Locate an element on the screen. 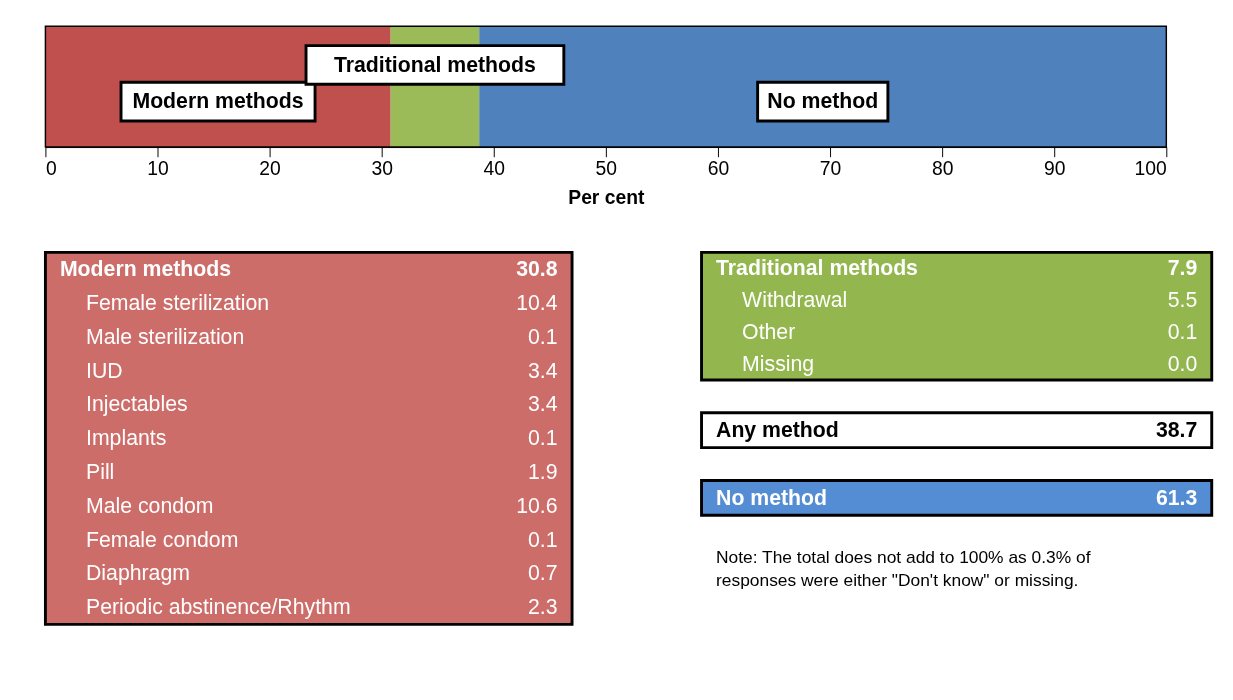  category-label: Missing is located at coordinates (778, 363).